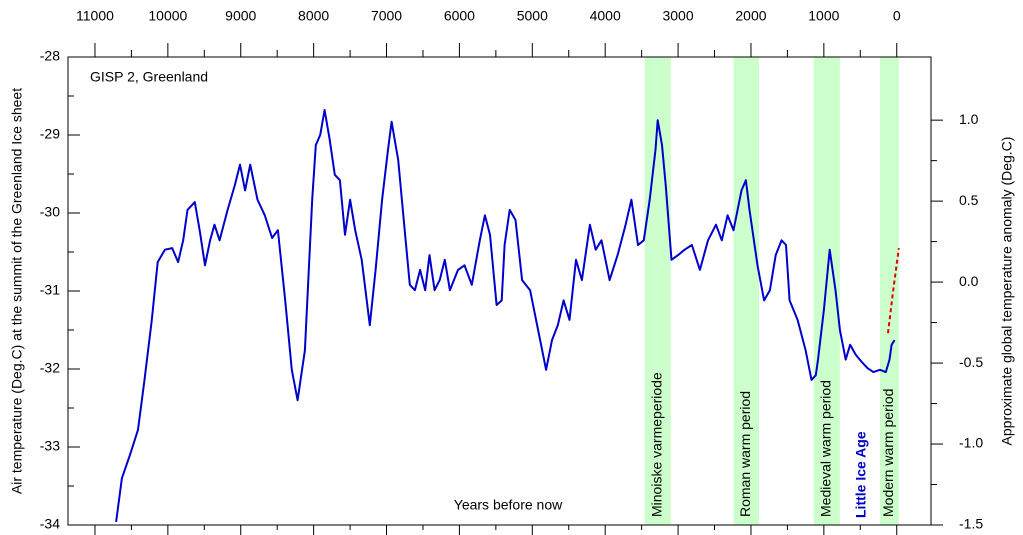 This screenshot has height=535, width=1023. What do you see at coordinates (656, 444) in the screenshot?
I see `band-label: Minoiske varmeperiode` at bounding box center [656, 444].